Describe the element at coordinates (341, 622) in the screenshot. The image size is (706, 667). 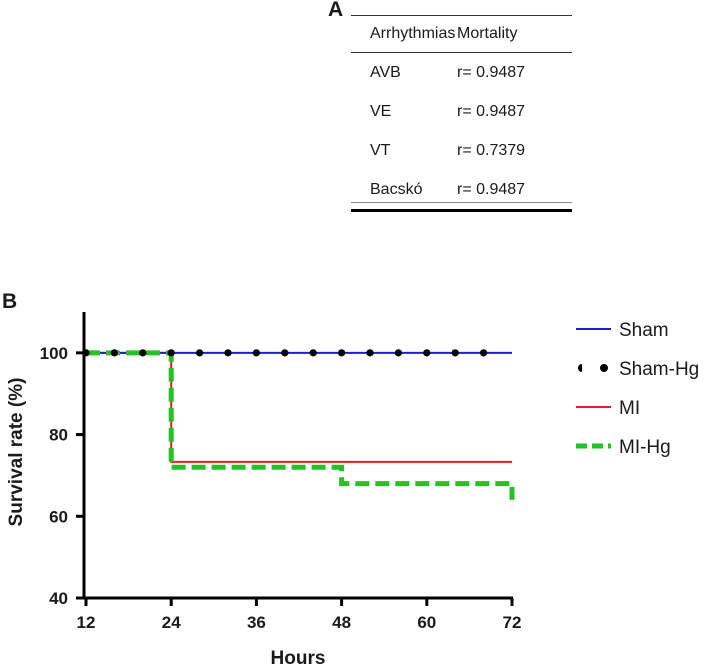
I see `x-tick-label: 48` at that location.